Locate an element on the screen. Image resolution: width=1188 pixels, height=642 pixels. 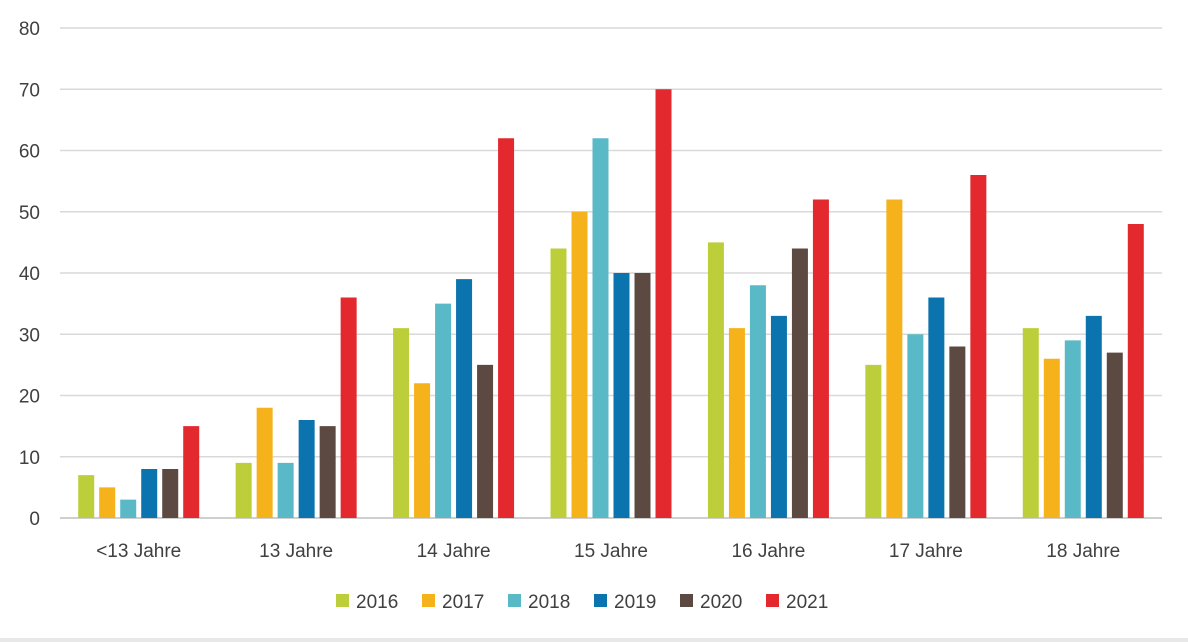
legend: 2016 2017 2018 2019 2020 2021 is located at coordinates (582, 602).